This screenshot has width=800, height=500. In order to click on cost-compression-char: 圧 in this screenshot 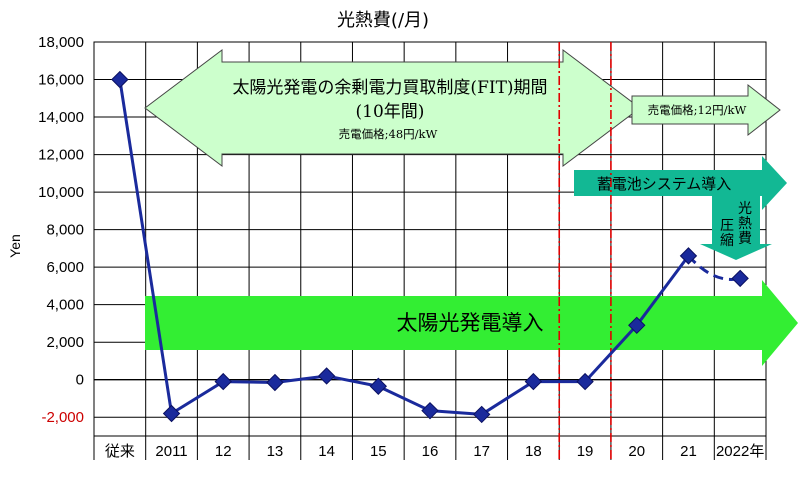, I will do `click(727, 226)`.